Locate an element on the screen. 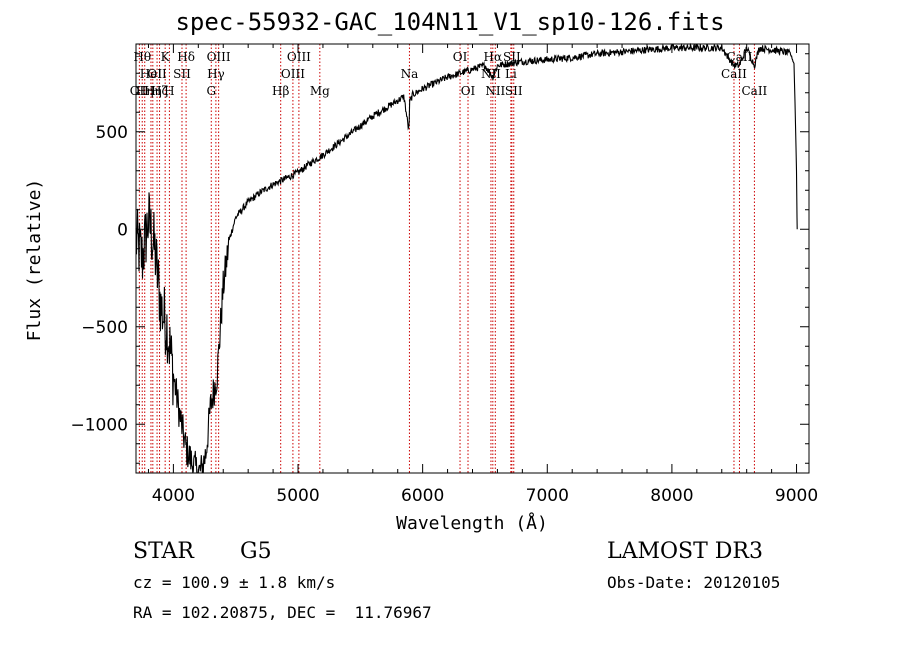  observation-date: Obs-Date: 20120105 is located at coordinates (694, 582).